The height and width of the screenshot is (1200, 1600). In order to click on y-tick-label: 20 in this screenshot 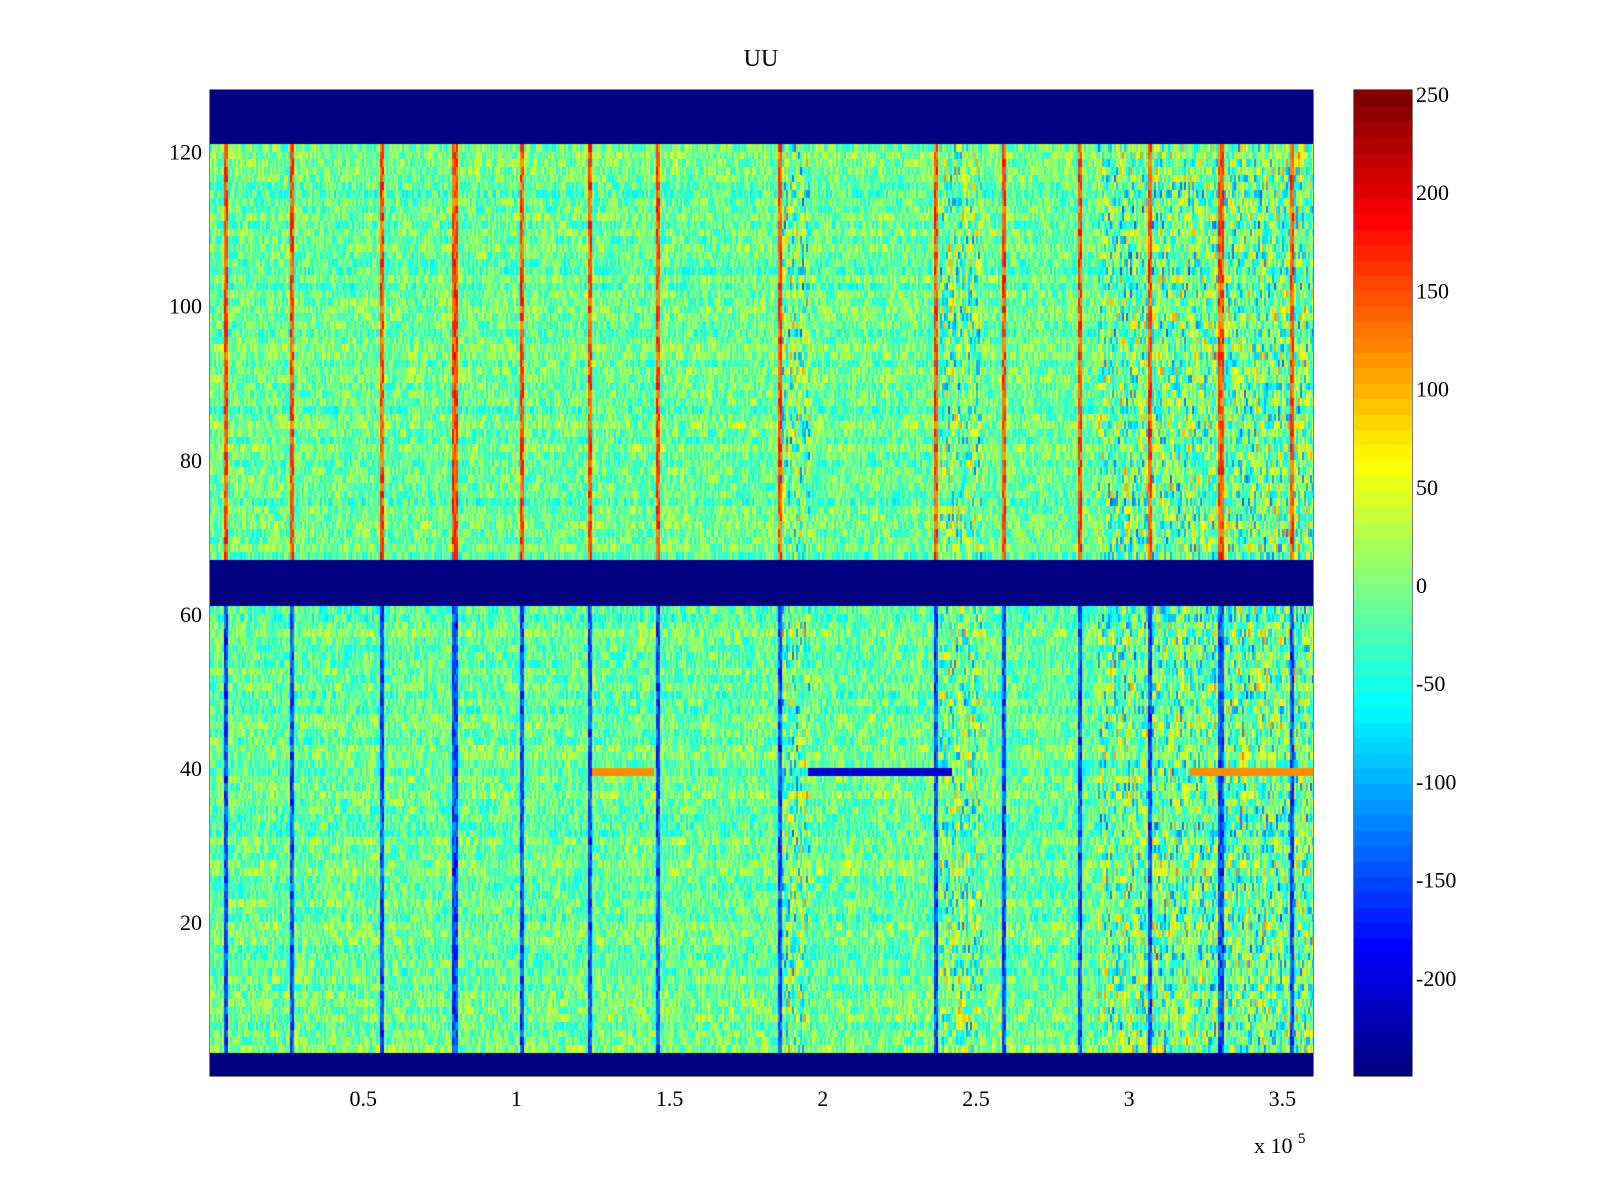, I will do `click(191, 922)`.